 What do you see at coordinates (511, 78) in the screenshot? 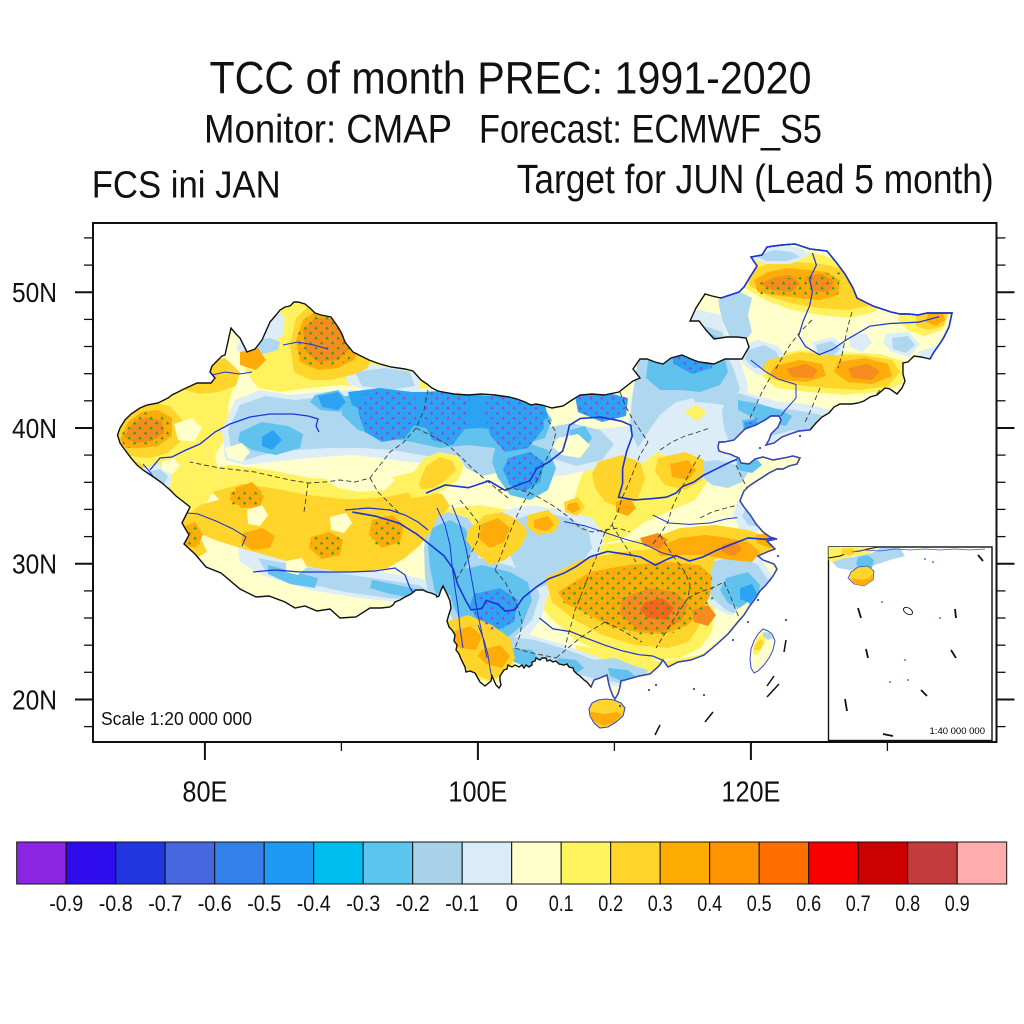
I see `svg-text: TCC of month PREC: 1991-2020` at bounding box center [511, 78].